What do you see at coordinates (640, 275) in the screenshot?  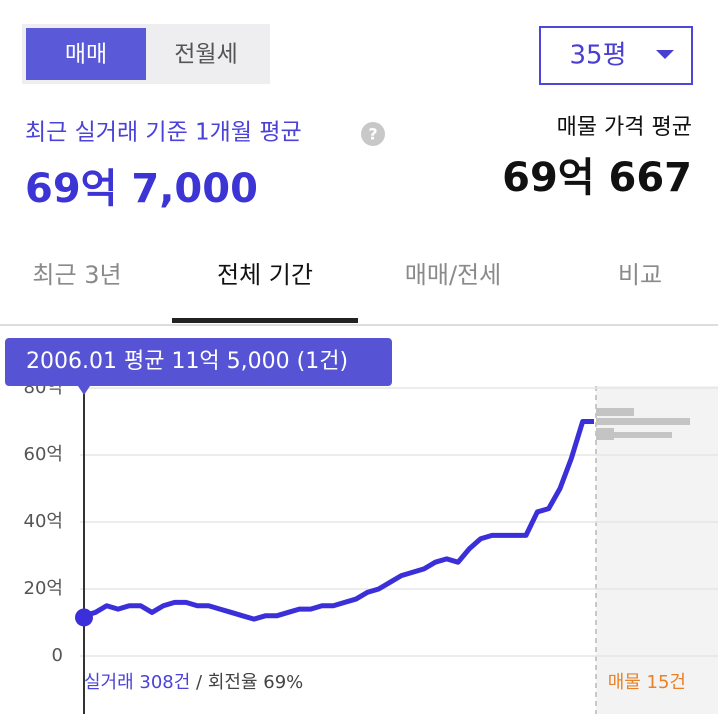 I see `tab: 비교` at bounding box center [640, 275].